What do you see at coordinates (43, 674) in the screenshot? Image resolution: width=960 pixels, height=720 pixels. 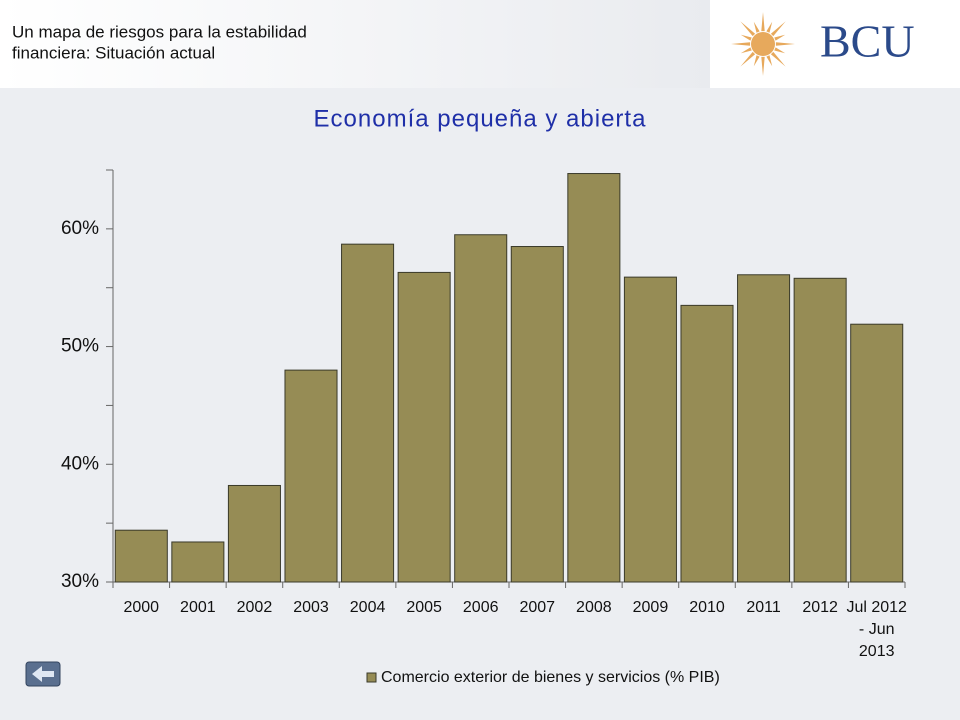 I see `back-button` at bounding box center [43, 674].